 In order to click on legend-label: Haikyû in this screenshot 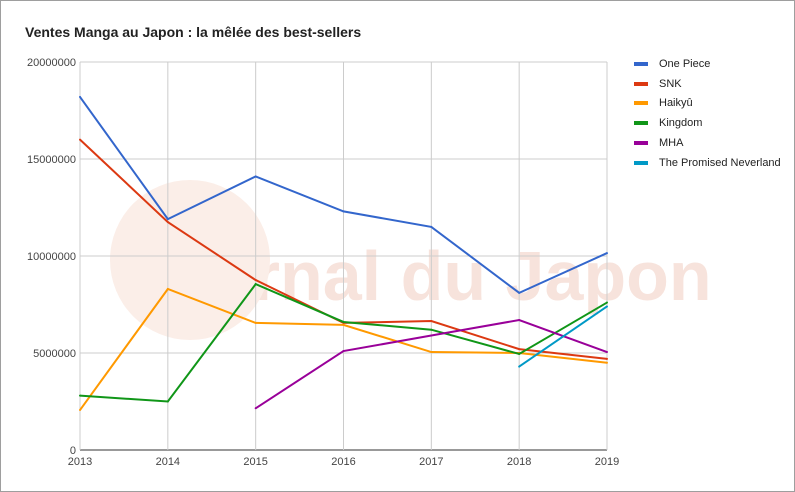, I will do `click(676, 103)`.